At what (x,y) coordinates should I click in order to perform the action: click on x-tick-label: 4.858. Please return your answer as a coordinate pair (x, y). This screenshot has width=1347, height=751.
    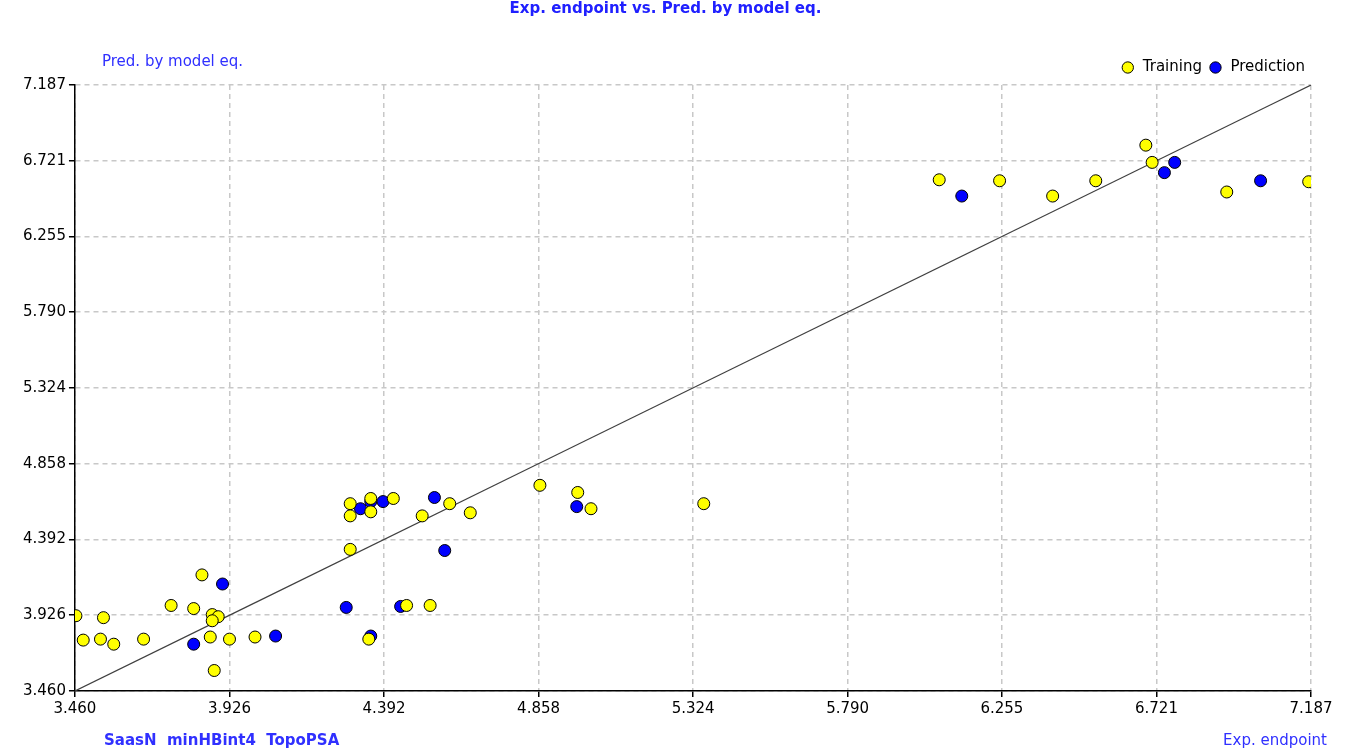
    Looking at the image, I should click on (539, 707).